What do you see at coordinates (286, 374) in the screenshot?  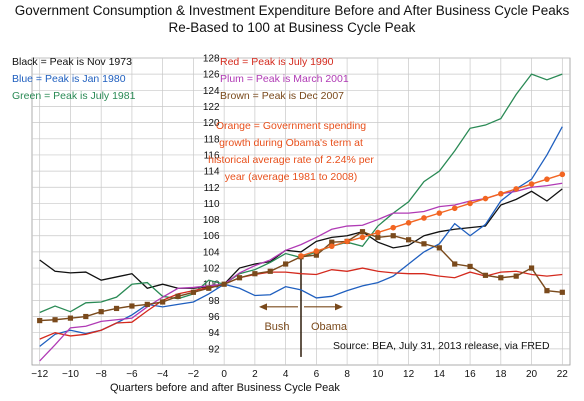 I see `x-tick-label: 4` at bounding box center [286, 374].